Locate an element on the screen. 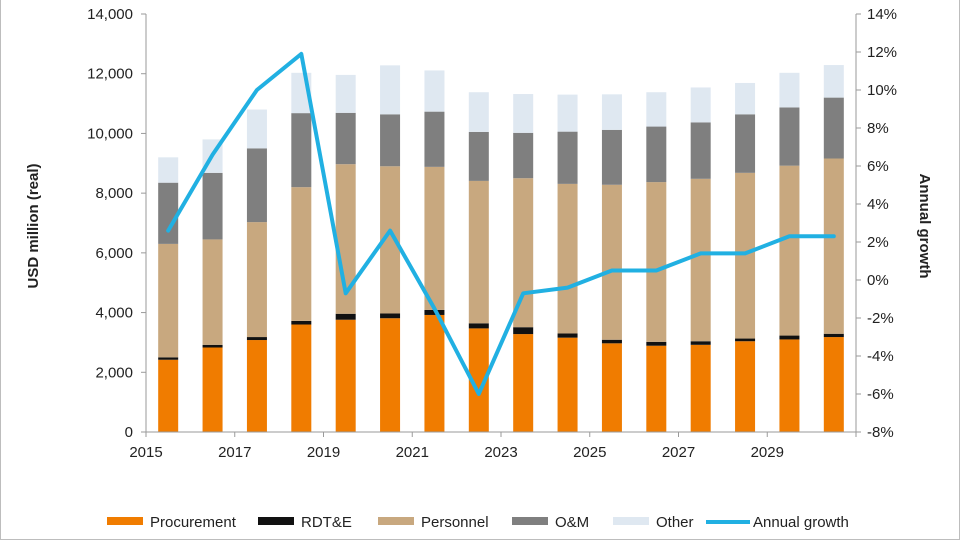 This screenshot has width=960, height=544. bar-o-m-2016 is located at coordinates (212, 206).